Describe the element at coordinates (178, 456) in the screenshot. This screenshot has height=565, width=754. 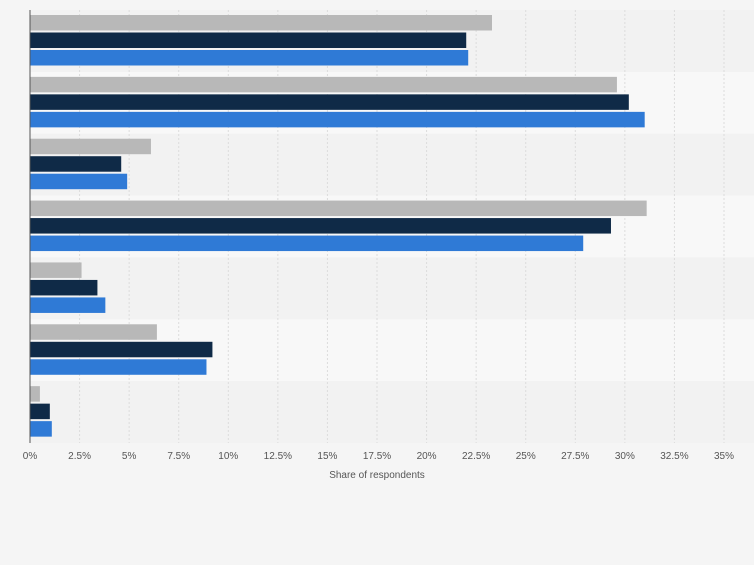
I see `x-tick-label: 7.5%` at that location.